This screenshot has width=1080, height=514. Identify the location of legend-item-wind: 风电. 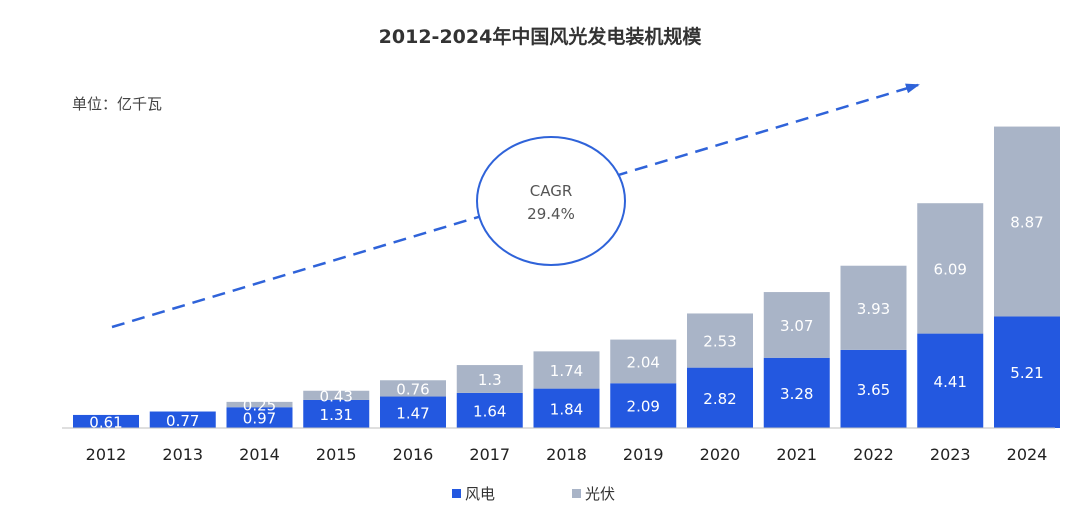
(473, 493).